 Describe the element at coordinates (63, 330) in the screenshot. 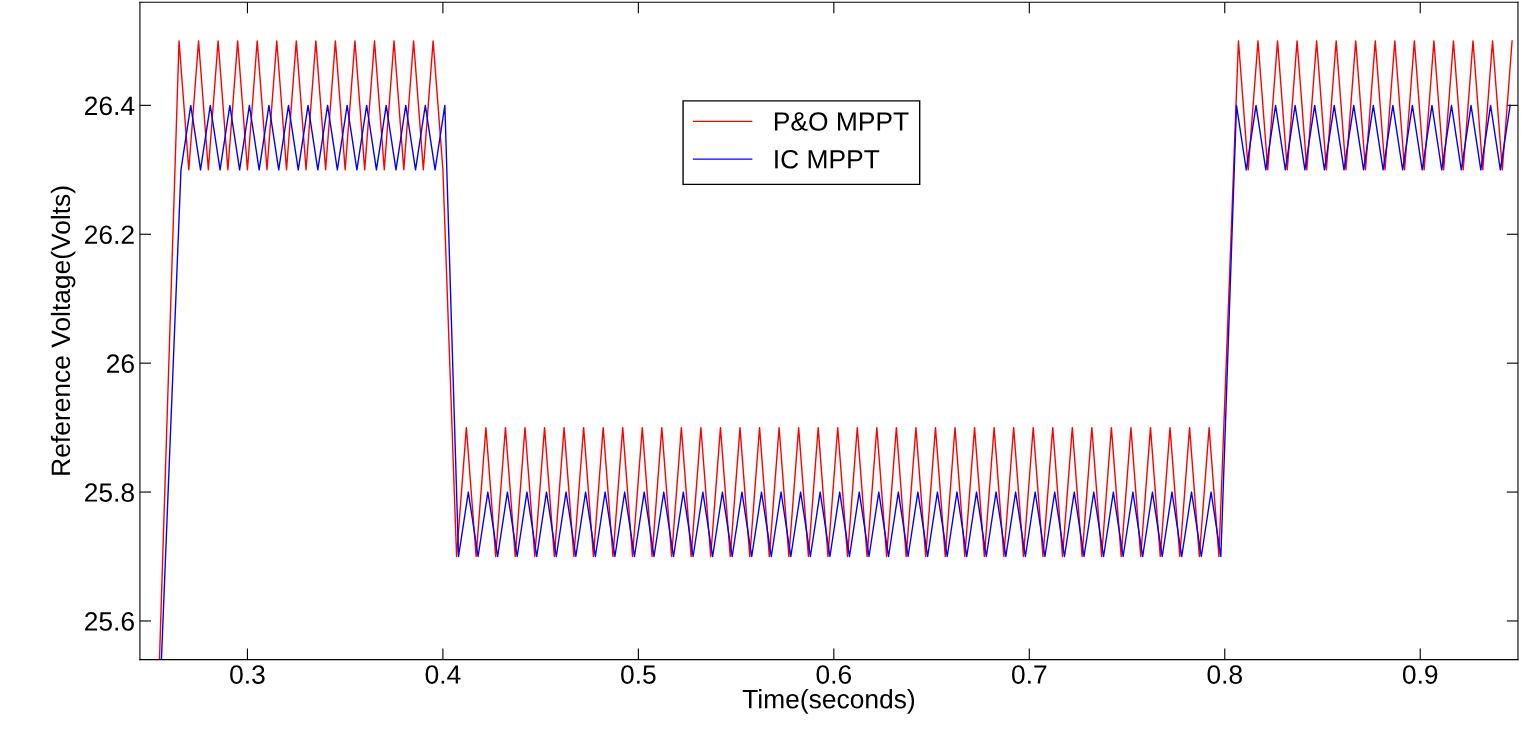

I see `y-axis-title: Reference Voltage(Volts)` at that location.